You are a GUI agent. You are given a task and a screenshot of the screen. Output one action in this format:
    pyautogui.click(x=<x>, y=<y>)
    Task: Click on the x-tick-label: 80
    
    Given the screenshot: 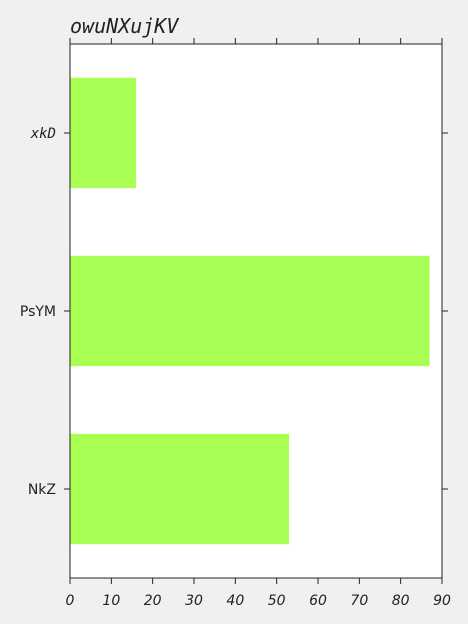 What is the action you would take?
    pyautogui.click(x=401, y=601)
    